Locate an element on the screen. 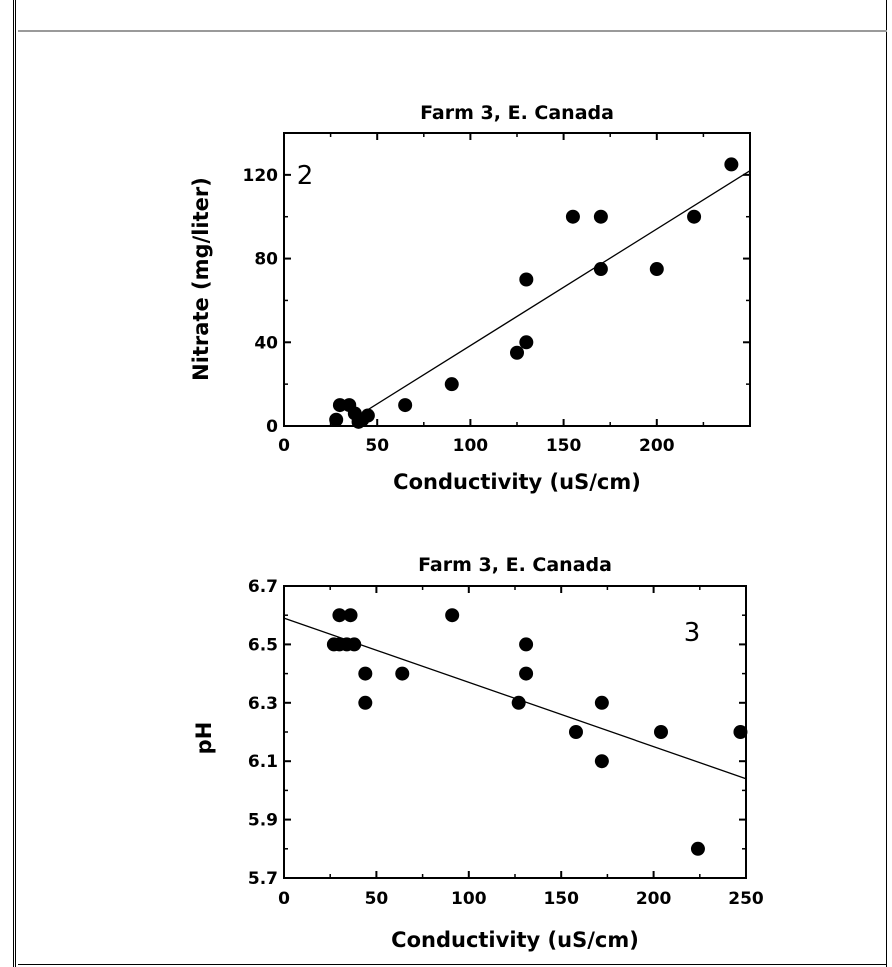 This screenshot has width=892, height=967. y-tick-label: 6.1 is located at coordinates (263, 762).